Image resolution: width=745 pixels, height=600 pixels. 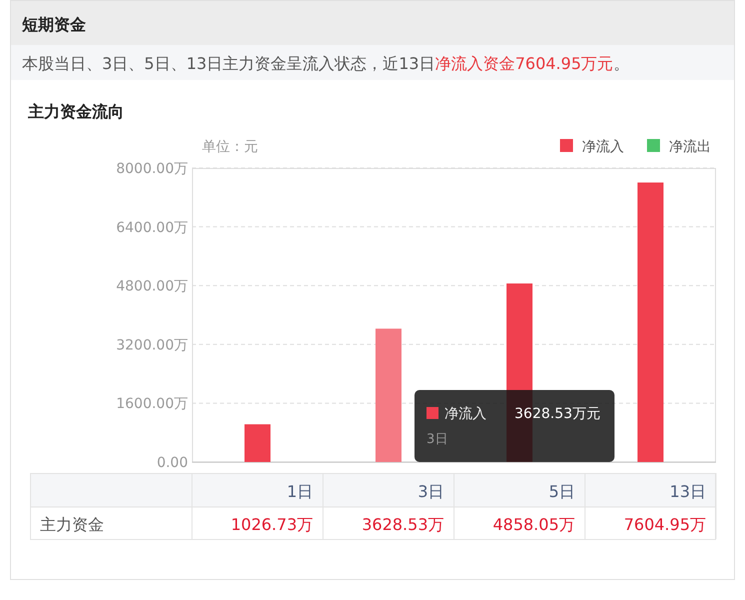 What do you see at coordinates (229, 63) in the screenshot?
I see `text: 本股当日、3日、5日、13日主力资金呈流入状态，近13日` at bounding box center [229, 63].